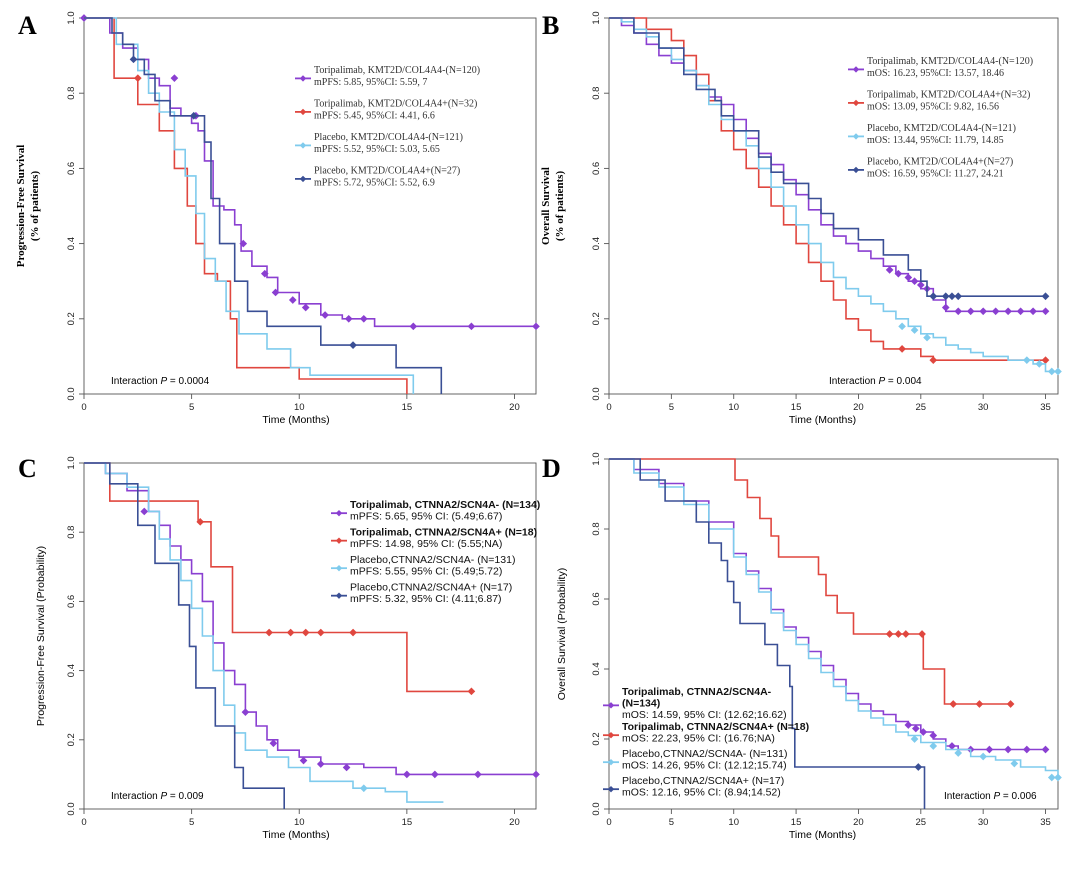  What do you see at coordinates (191, 822) in the screenshot?
I see `panel-c-x-tick-label: 5` at bounding box center [191, 822].